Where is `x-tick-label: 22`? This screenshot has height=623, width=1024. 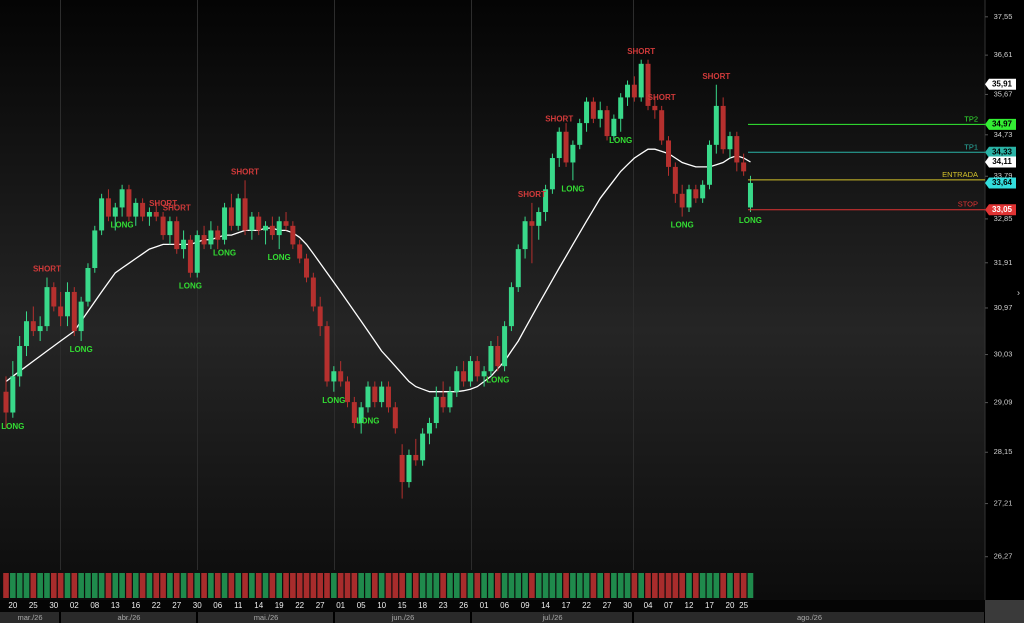 x-tick-label: 22 is located at coordinates (586, 605).